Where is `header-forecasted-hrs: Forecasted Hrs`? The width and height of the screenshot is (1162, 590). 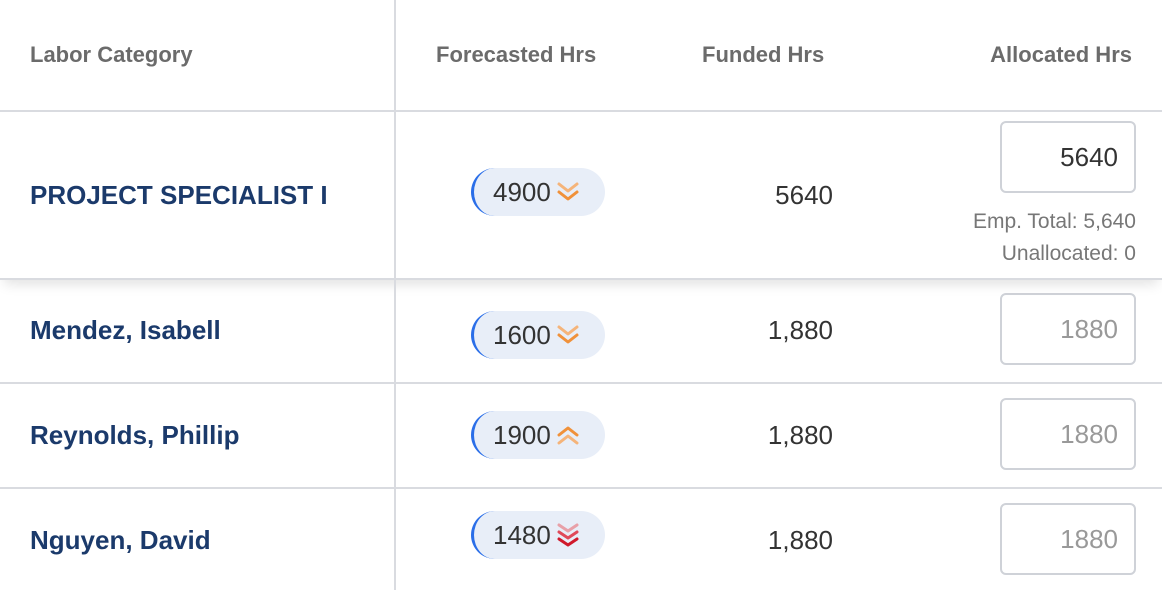 header-forecasted-hrs: Forecasted Hrs is located at coordinates (516, 54).